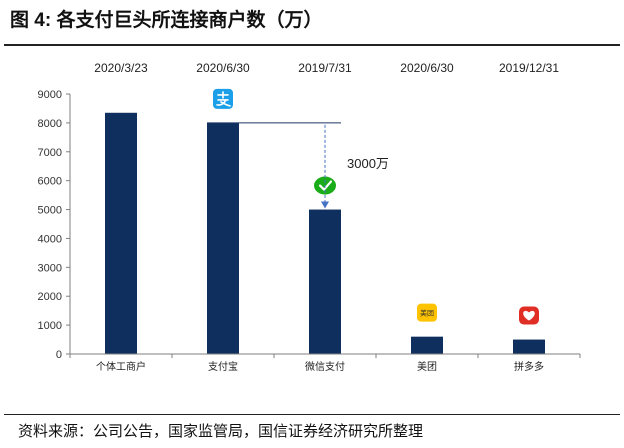 This screenshot has height=448, width=624. What do you see at coordinates (529, 68) in the screenshot?
I see `date-label: 2019/12/31` at bounding box center [529, 68].